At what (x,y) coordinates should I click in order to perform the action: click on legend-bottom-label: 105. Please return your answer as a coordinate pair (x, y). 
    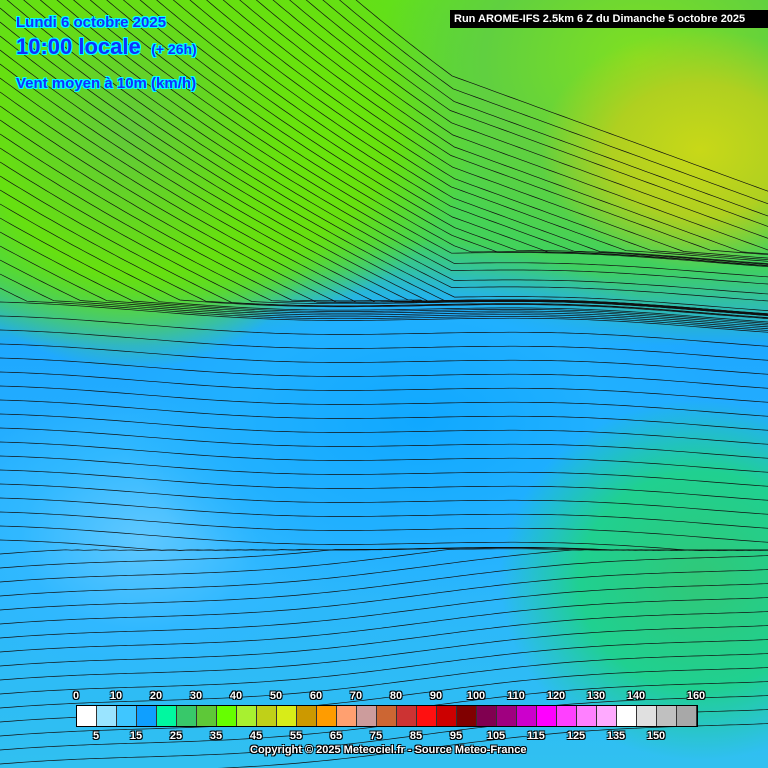
    Looking at the image, I should click on (496, 736).